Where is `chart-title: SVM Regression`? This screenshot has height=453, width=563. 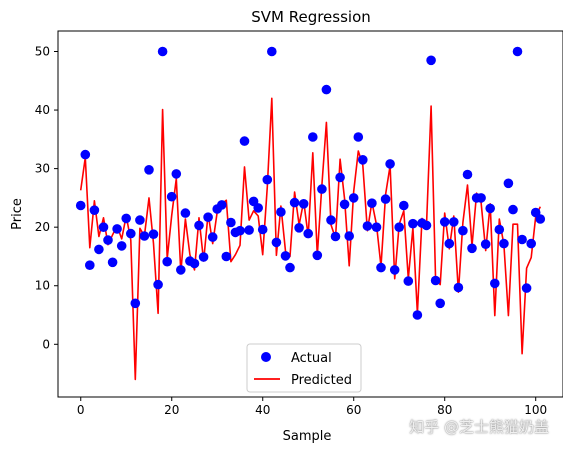 chart-title: SVM Regression is located at coordinates (311, 17).